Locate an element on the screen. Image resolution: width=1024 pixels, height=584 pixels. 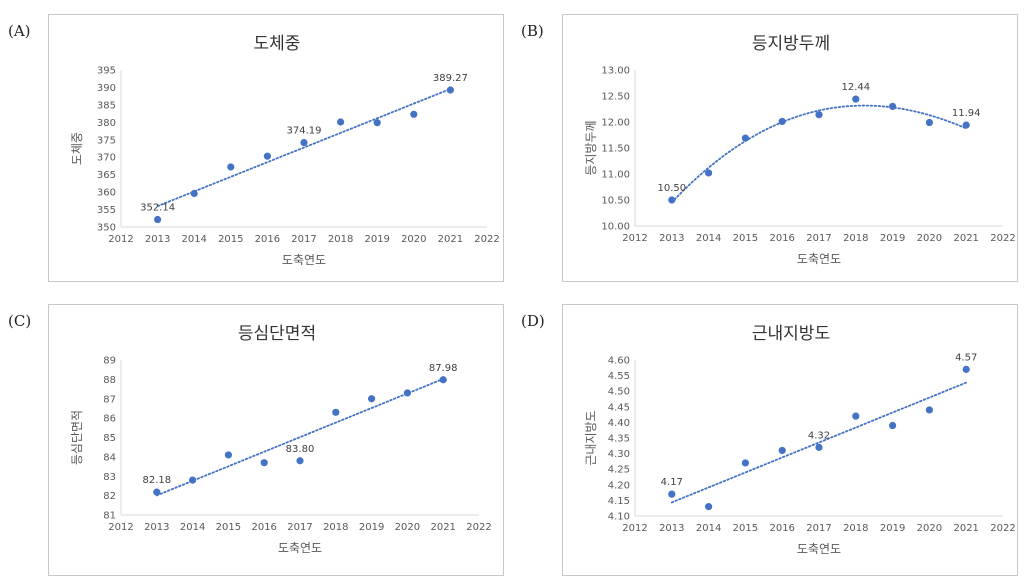
y-tick-label: 82 is located at coordinates (109, 496).